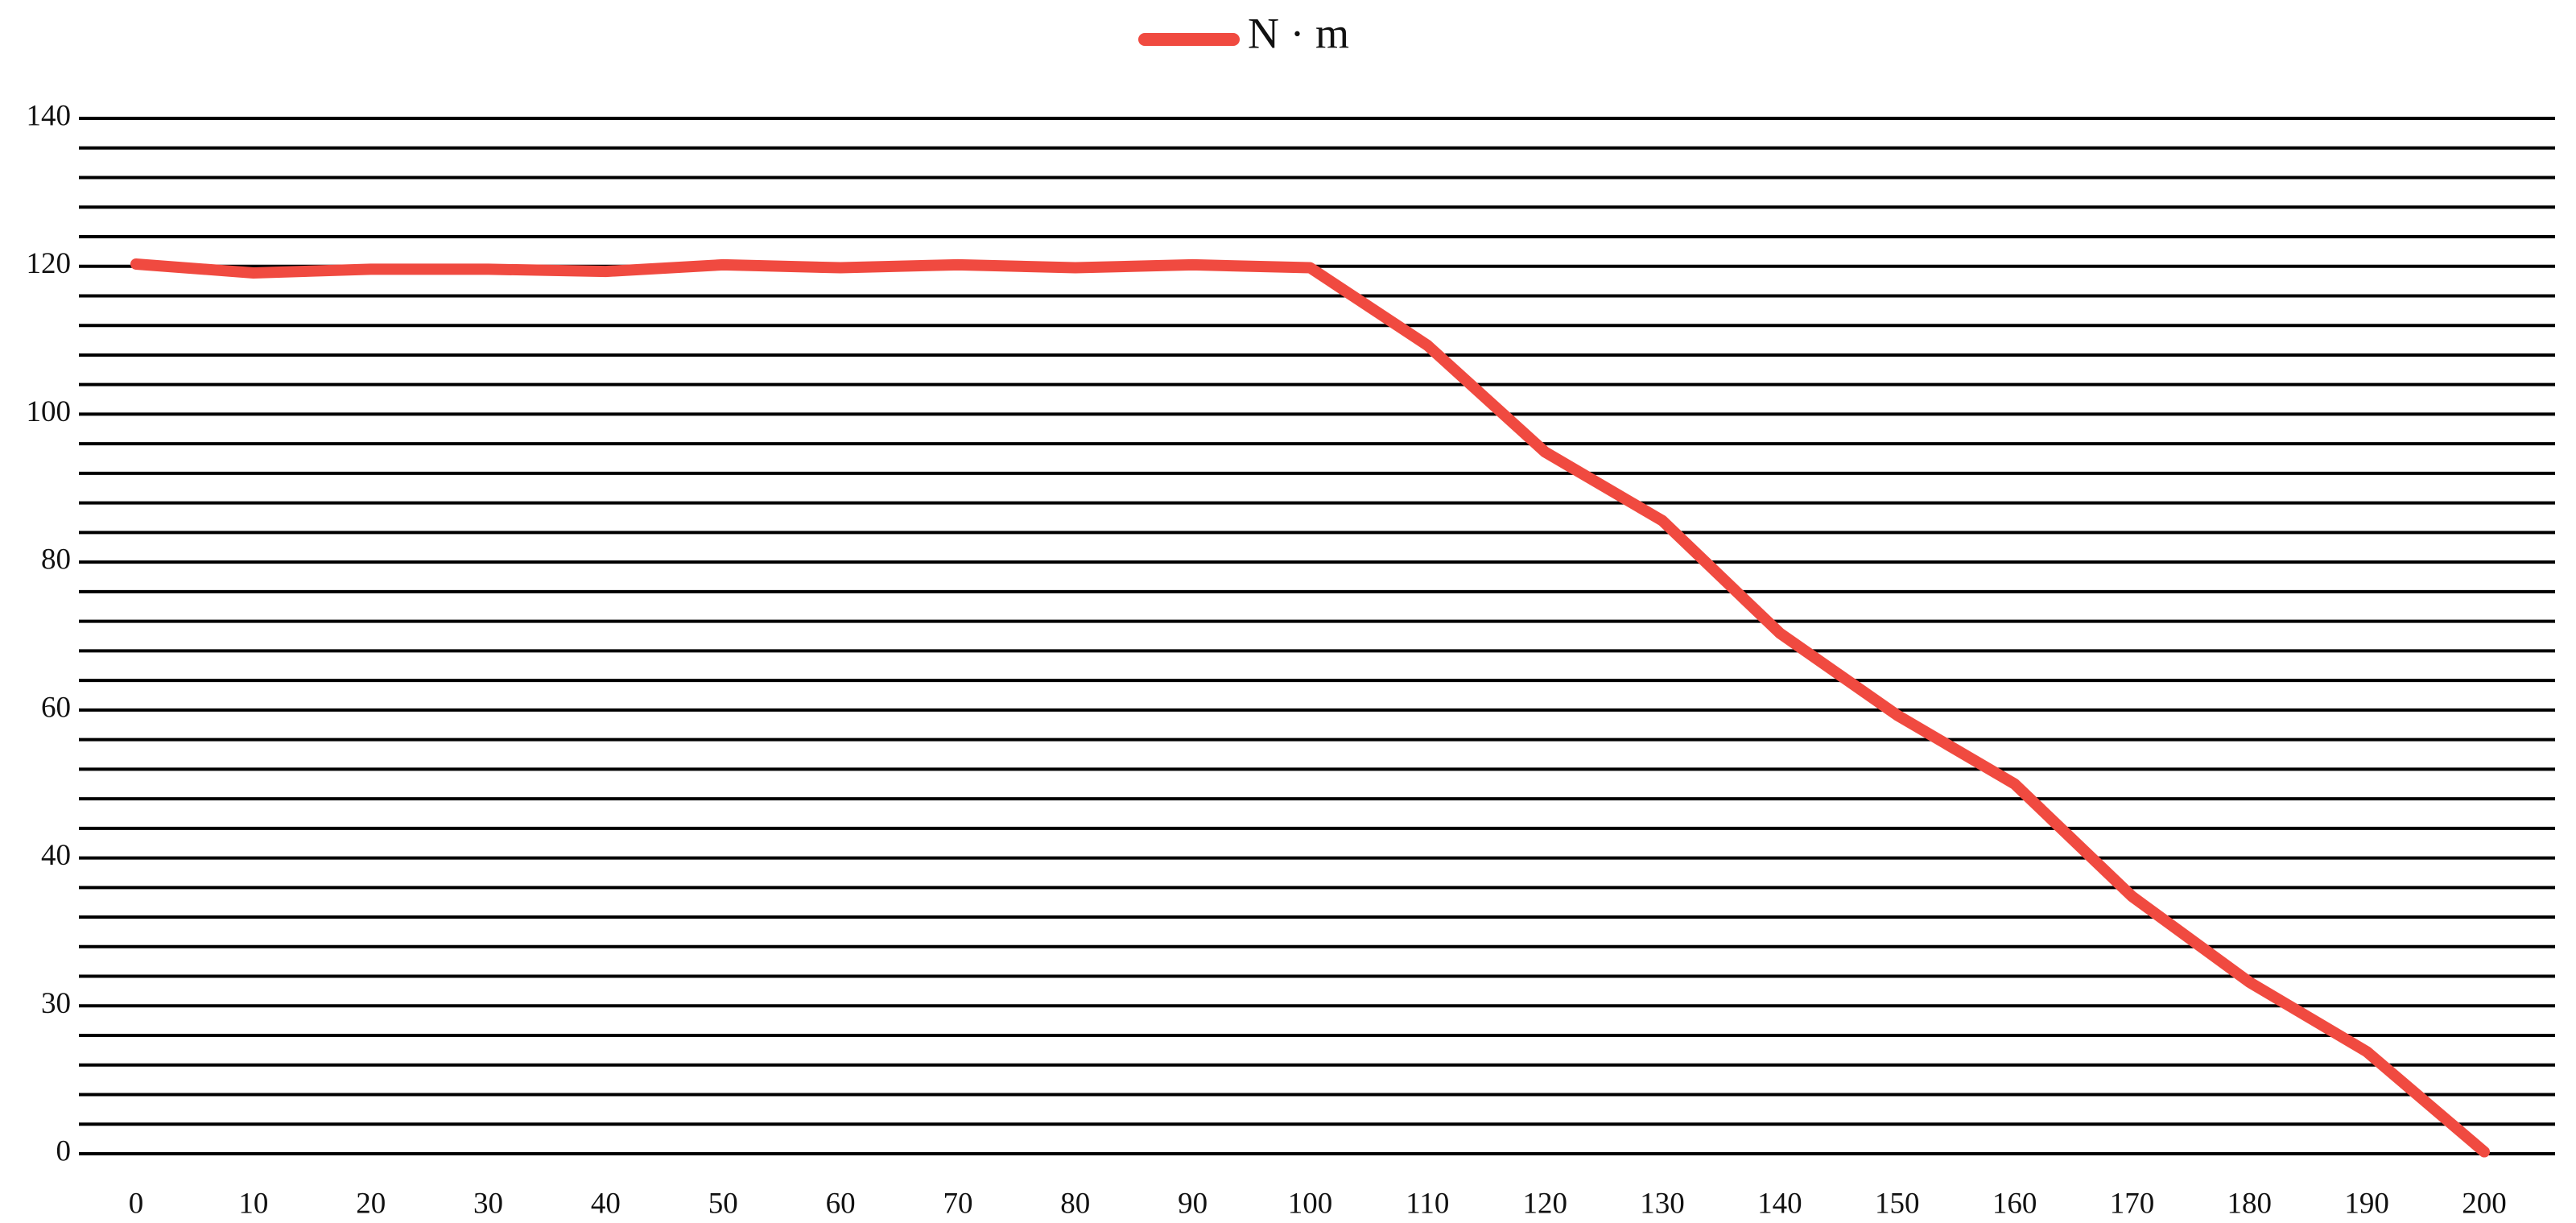  I want to click on x-tick-label: 80, so click(1075, 1203).